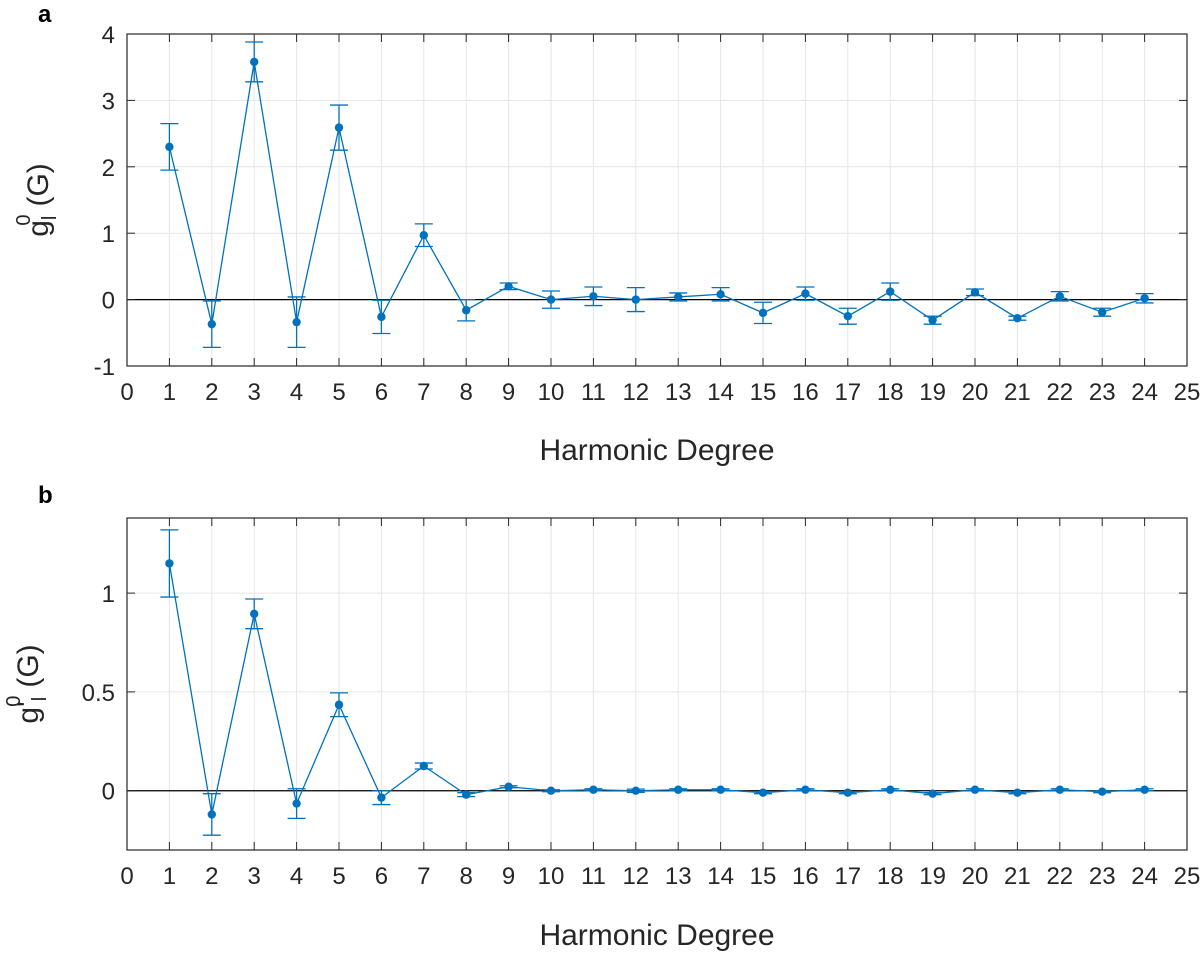 The height and width of the screenshot is (954, 1200). Describe the element at coordinates (1144, 392) in the screenshot. I see `x-tick-label: 24` at that location.